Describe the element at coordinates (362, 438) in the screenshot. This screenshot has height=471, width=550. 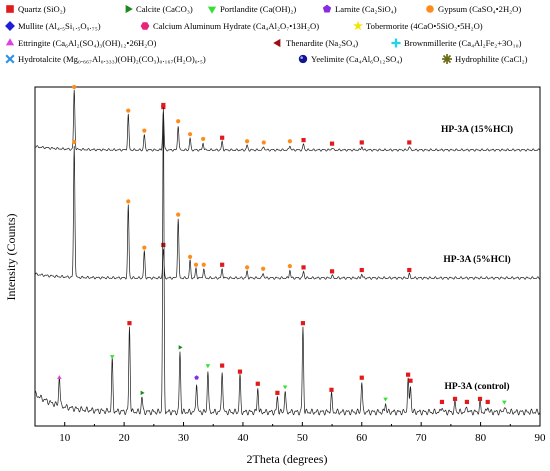
I see `x-tick-label: 60` at that location.